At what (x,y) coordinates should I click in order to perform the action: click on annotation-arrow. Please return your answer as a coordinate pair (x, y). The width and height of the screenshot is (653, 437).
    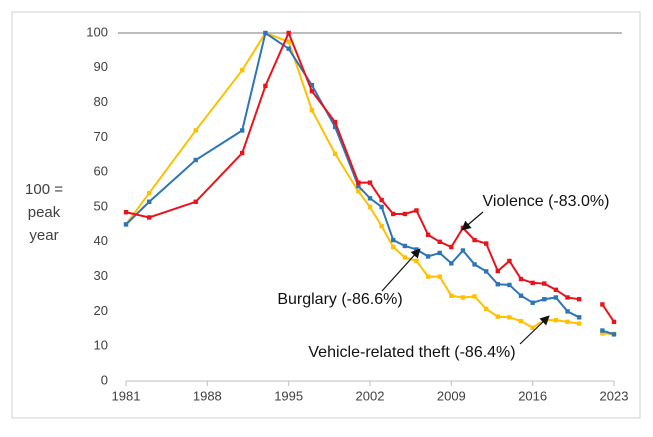
    Looking at the image, I should click on (534, 330).